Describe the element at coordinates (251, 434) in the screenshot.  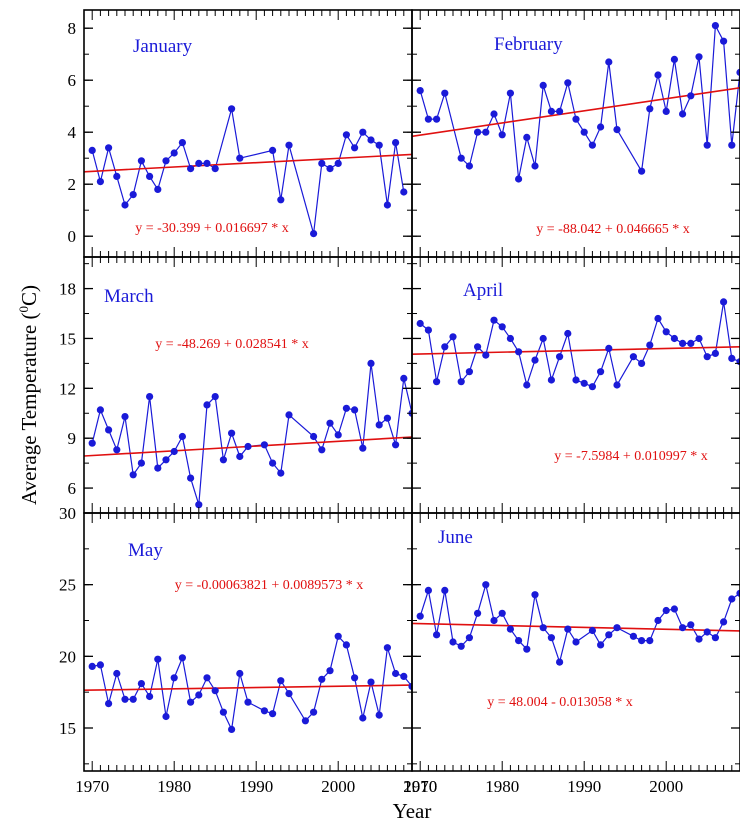
I see `panel-march-series-line` at that location.